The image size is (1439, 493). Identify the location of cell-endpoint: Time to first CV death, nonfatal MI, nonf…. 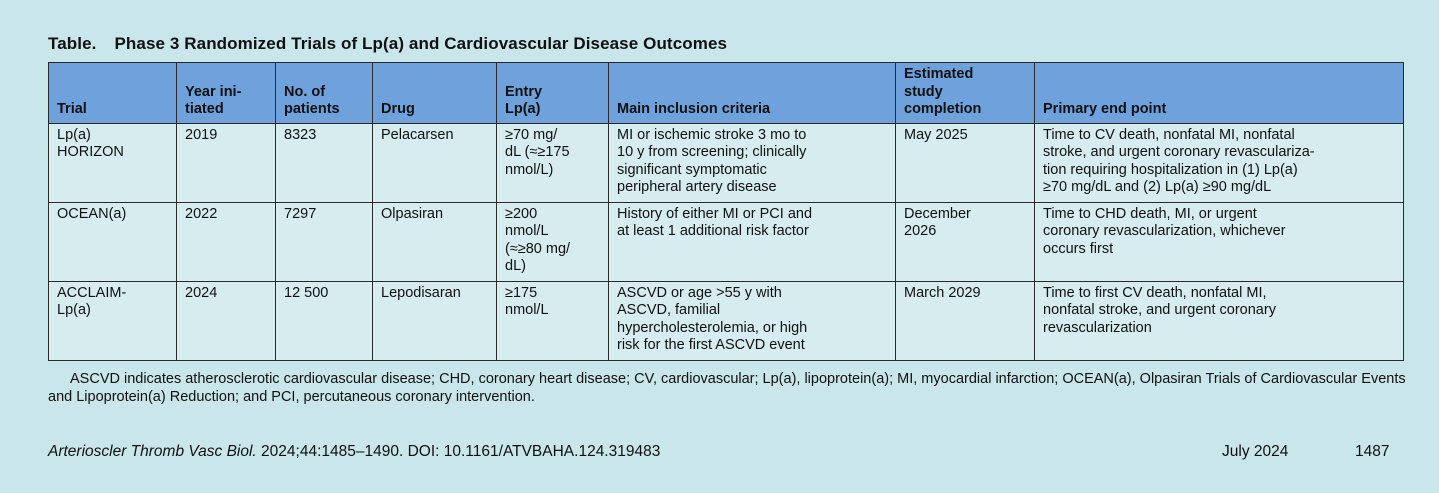
(1219, 320).